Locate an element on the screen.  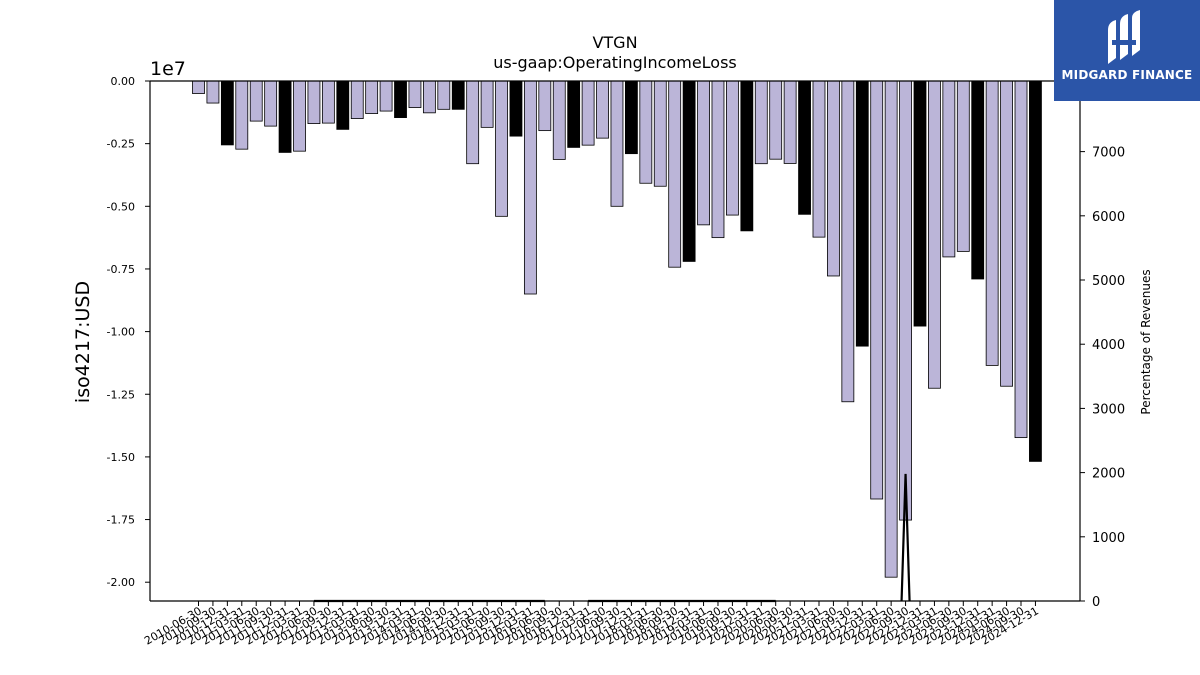
chart-title: VTGN is located at coordinates (614, 42).